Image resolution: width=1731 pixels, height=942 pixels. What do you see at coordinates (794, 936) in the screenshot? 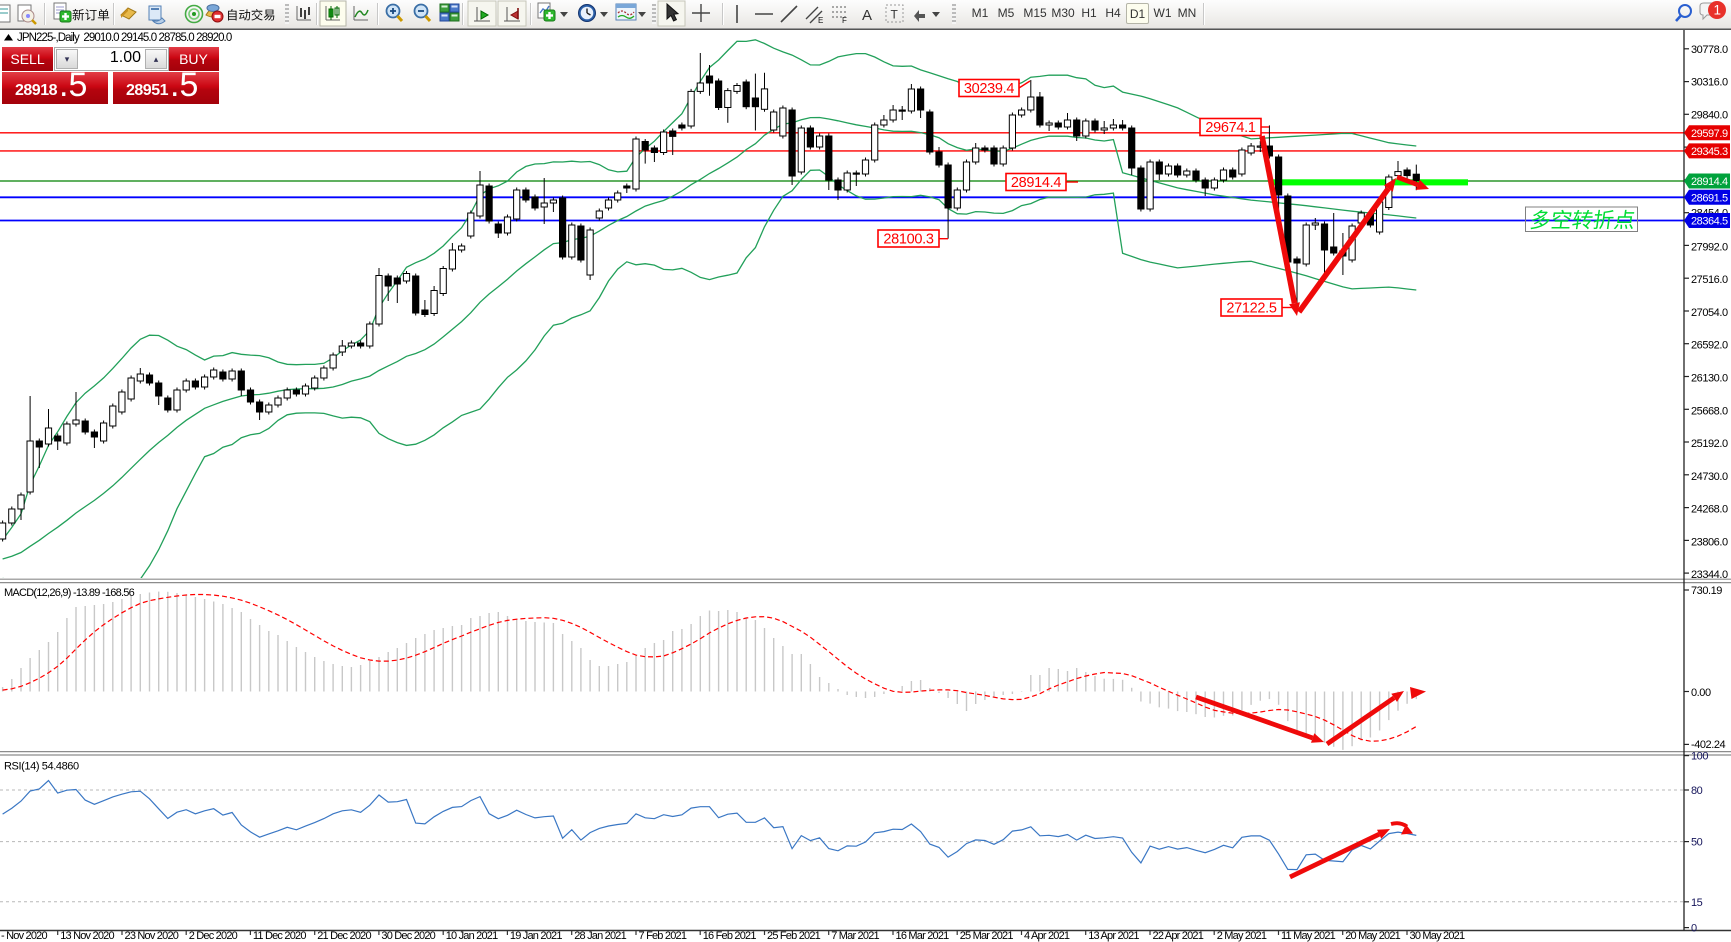
I see `svg-text: 25 Feb 2021` at bounding box center [794, 936].